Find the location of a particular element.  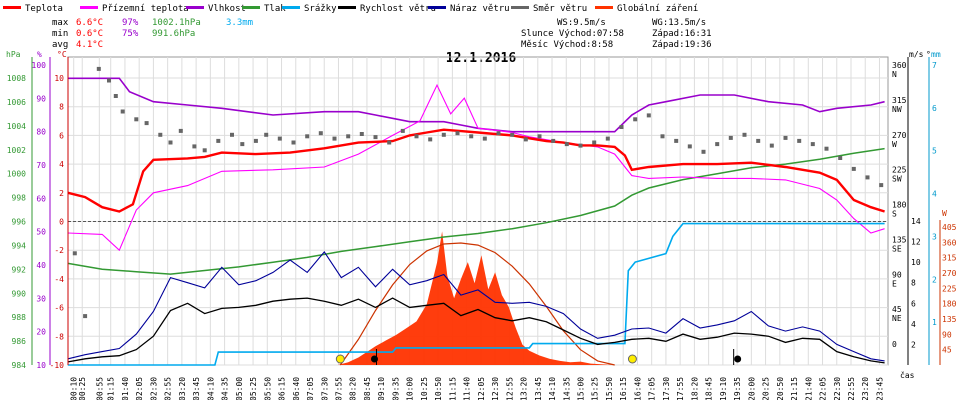

legend-item-temperature: Teplota is located at coordinates (33, 9).